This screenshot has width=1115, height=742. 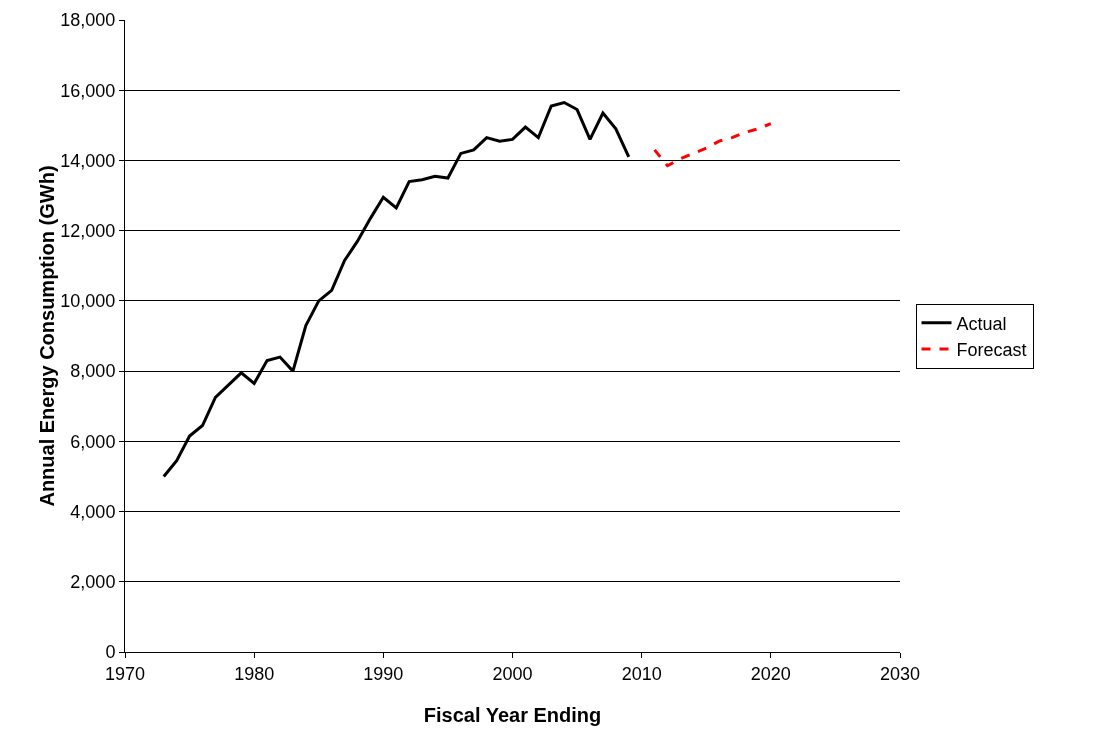 What do you see at coordinates (93, 371) in the screenshot?
I see `y-tick-label: 8,000` at bounding box center [93, 371].